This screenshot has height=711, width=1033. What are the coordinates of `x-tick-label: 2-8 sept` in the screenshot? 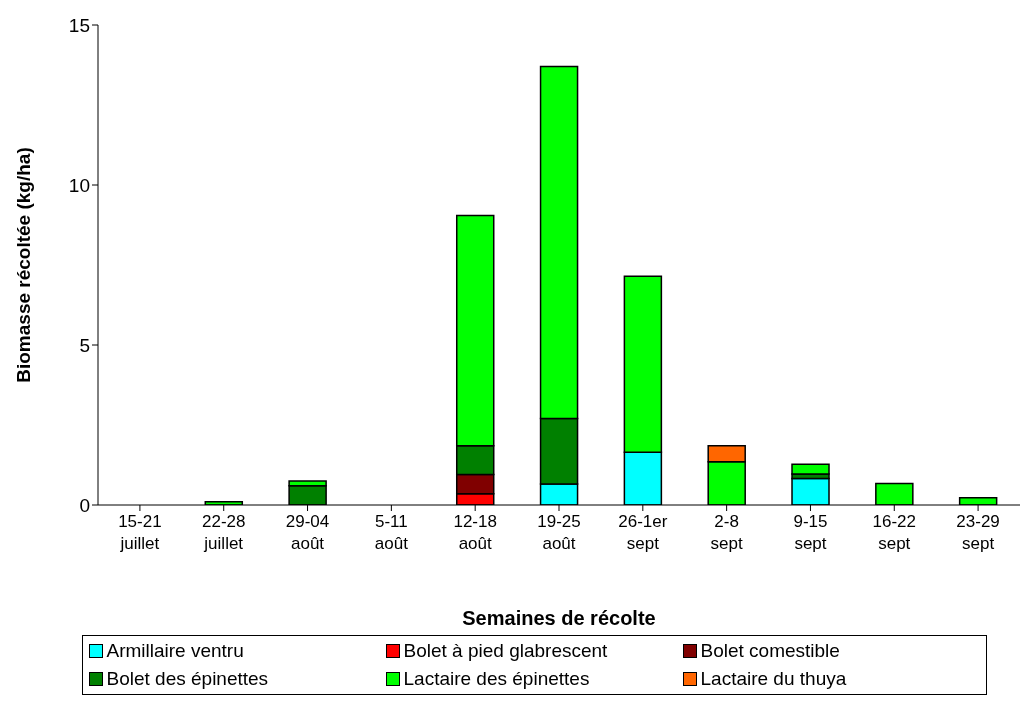 It's located at (726, 532).